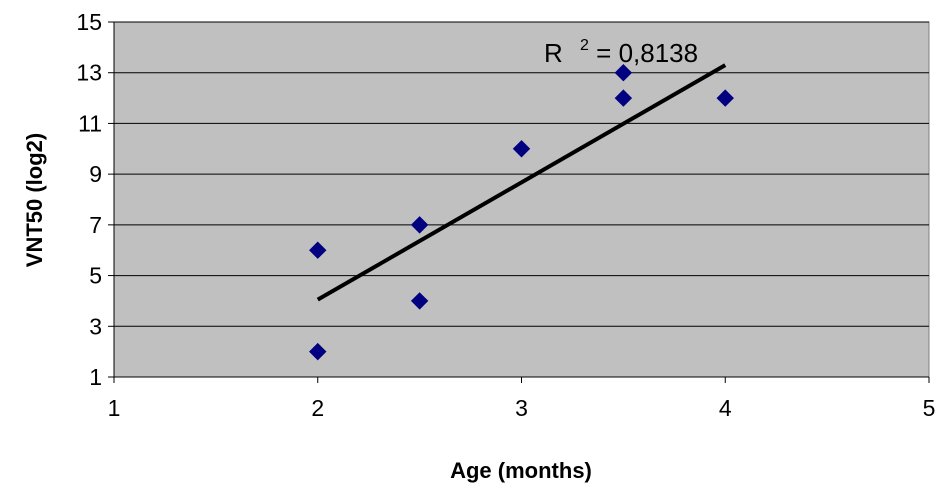  Describe the element at coordinates (89, 73) in the screenshot. I see `y-tick-label: 13` at that location.